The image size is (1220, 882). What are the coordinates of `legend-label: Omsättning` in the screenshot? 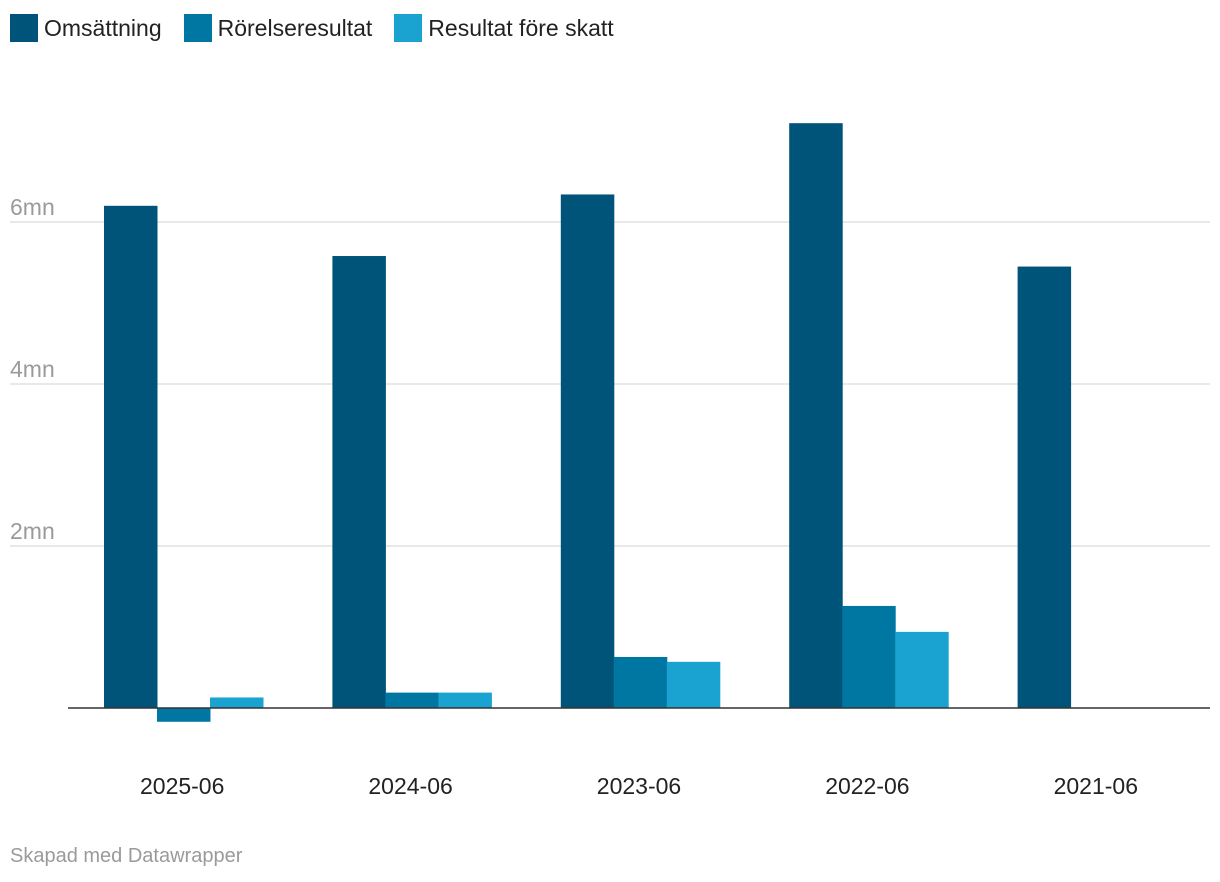 It's located at (103, 27).